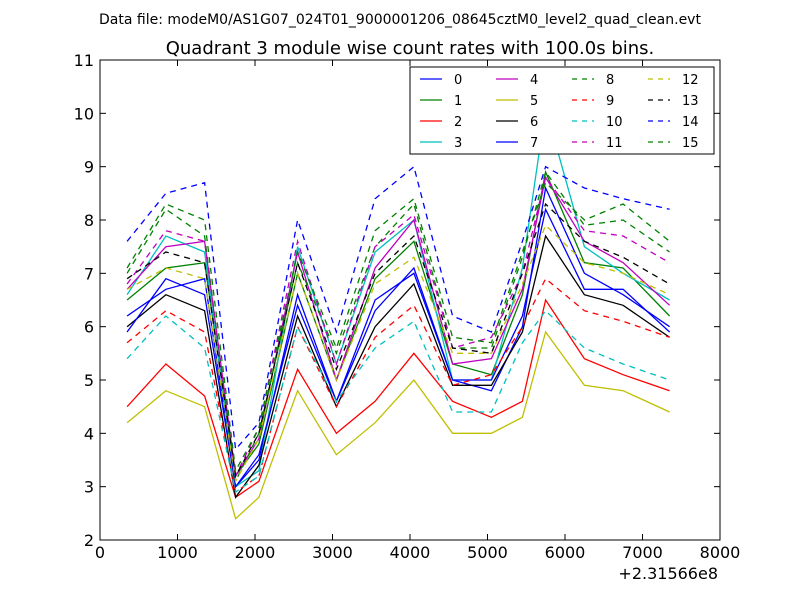 This screenshot has height=600, width=800. I want to click on legend-label-10: 10, so click(614, 122).